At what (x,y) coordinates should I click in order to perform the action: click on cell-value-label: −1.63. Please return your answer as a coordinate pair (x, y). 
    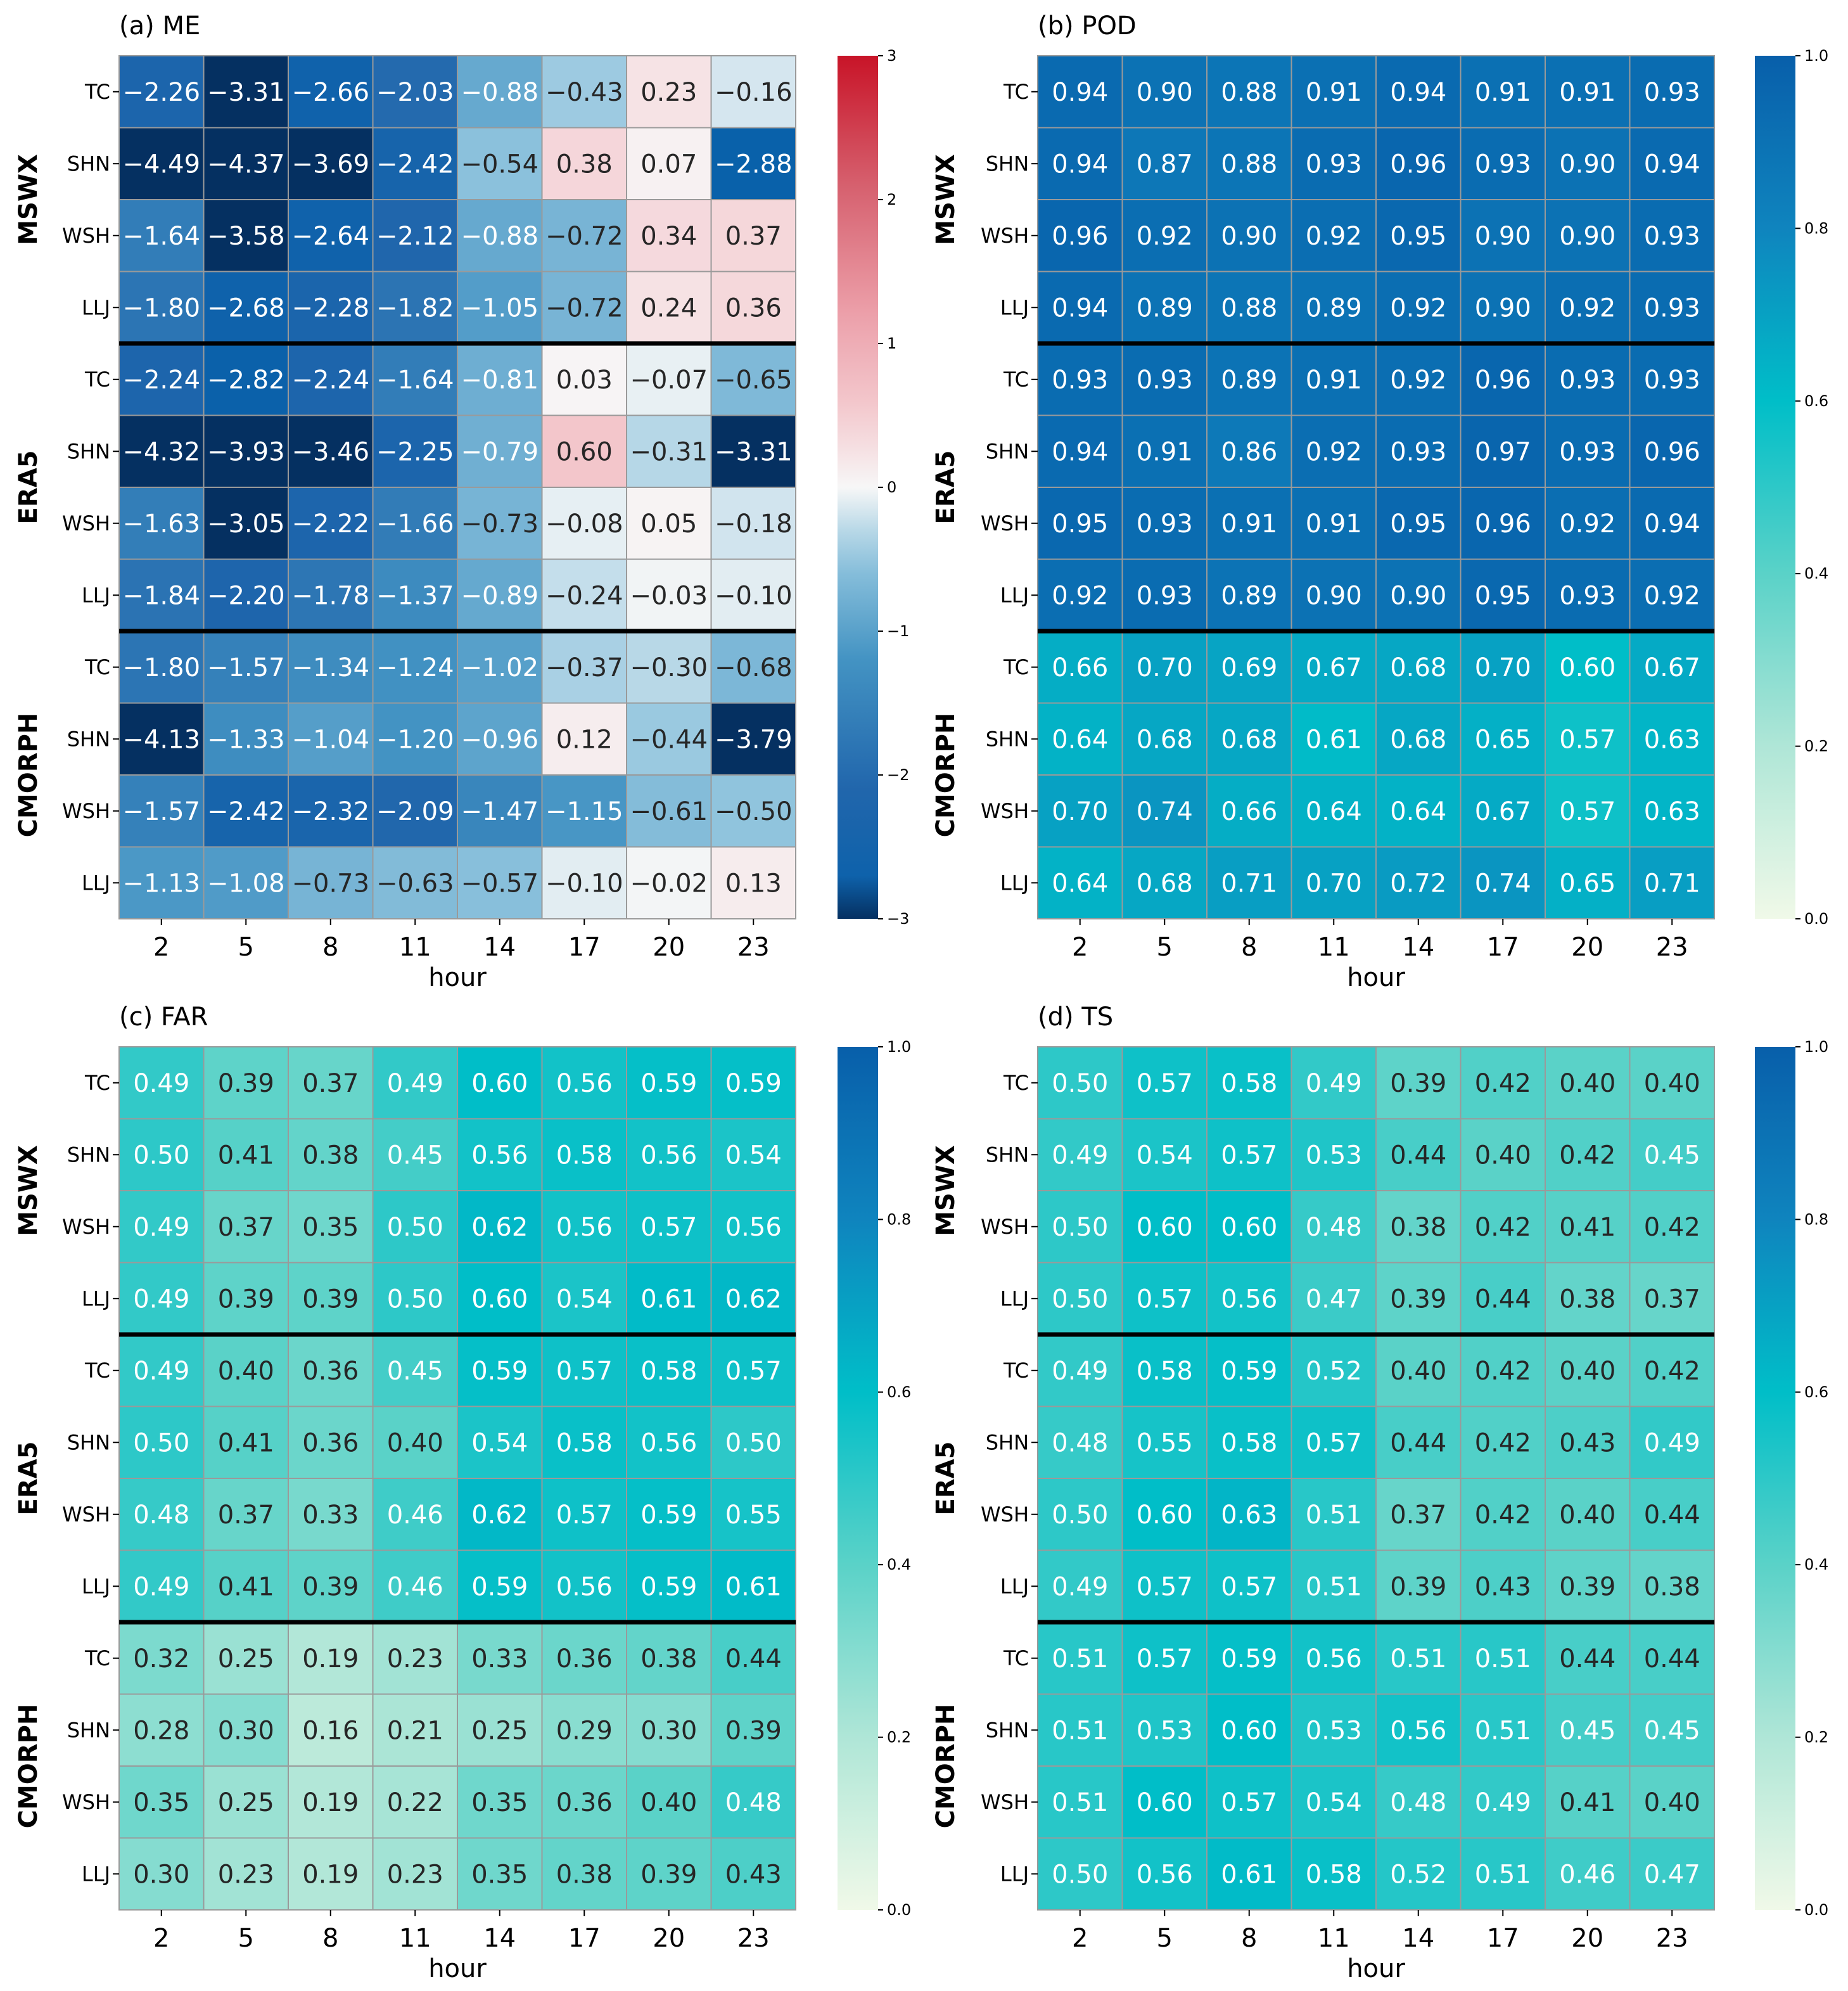
    Looking at the image, I should click on (161, 524).